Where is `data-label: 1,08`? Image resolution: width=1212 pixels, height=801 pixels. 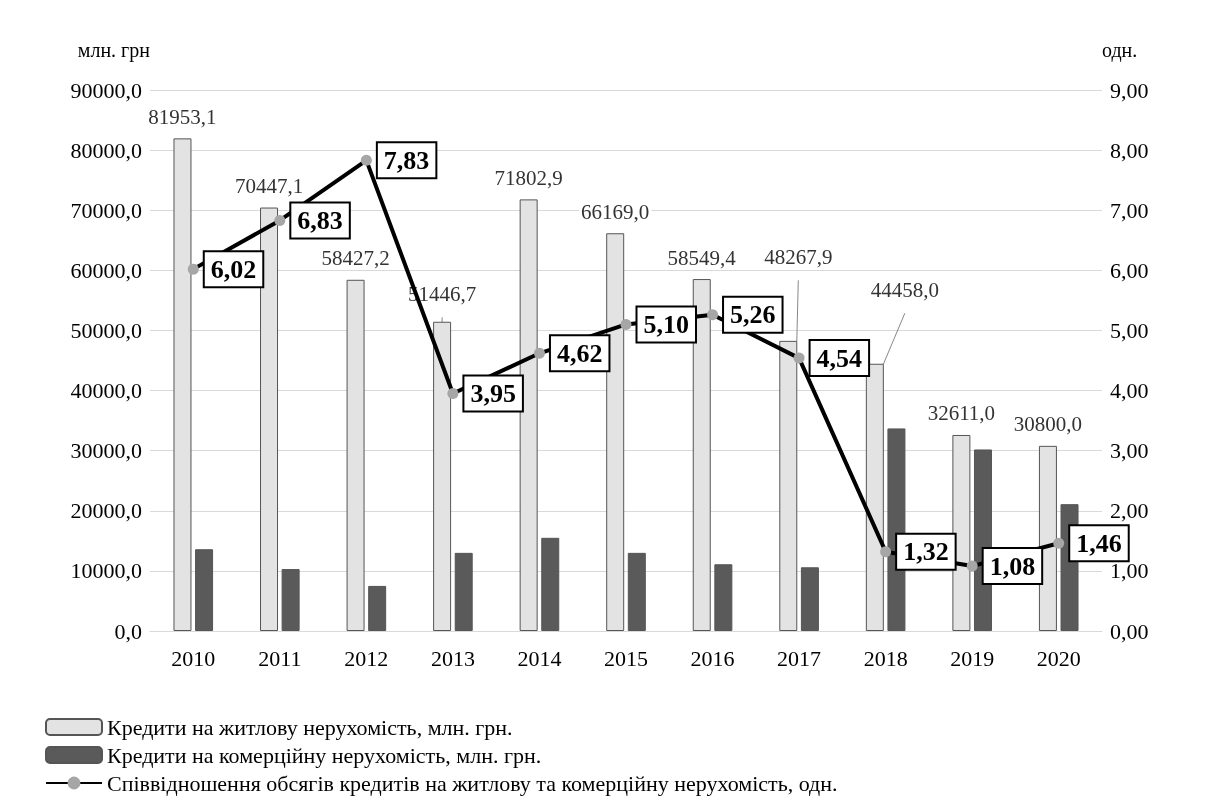
data-label: 1,08 is located at coordinates (1012, 566).